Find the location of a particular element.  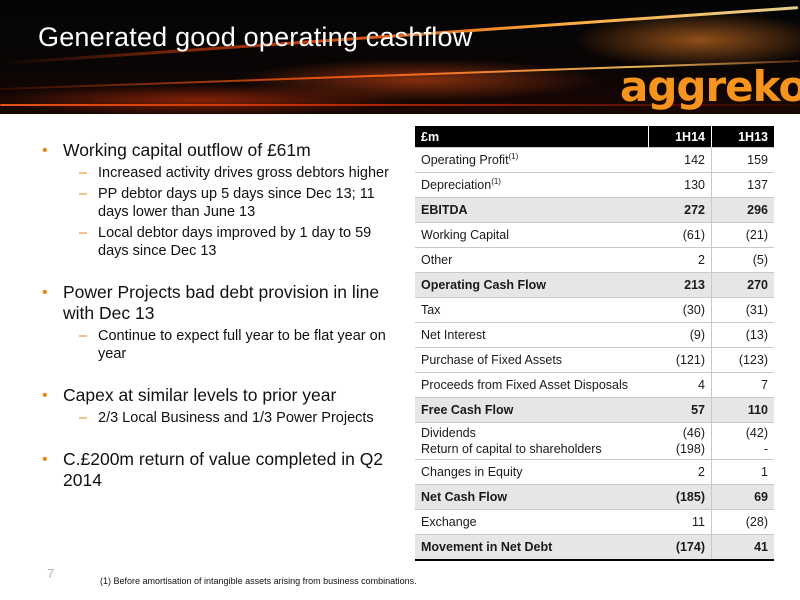

value-1h14: 4 is located at coordinates (701, 385).